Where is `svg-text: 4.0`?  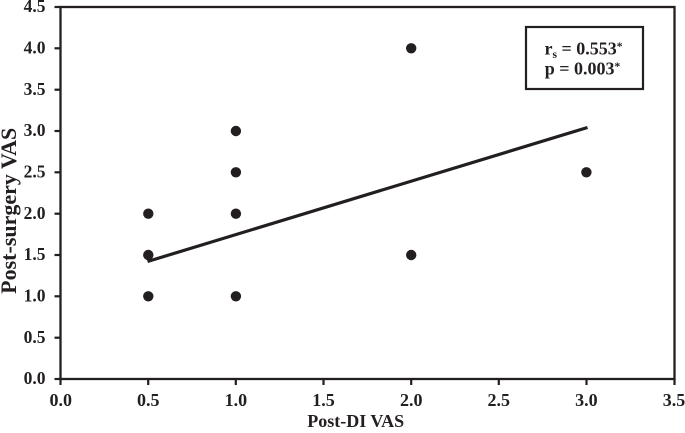 svg-text: 4.0 is located at coordinates (35, 47).